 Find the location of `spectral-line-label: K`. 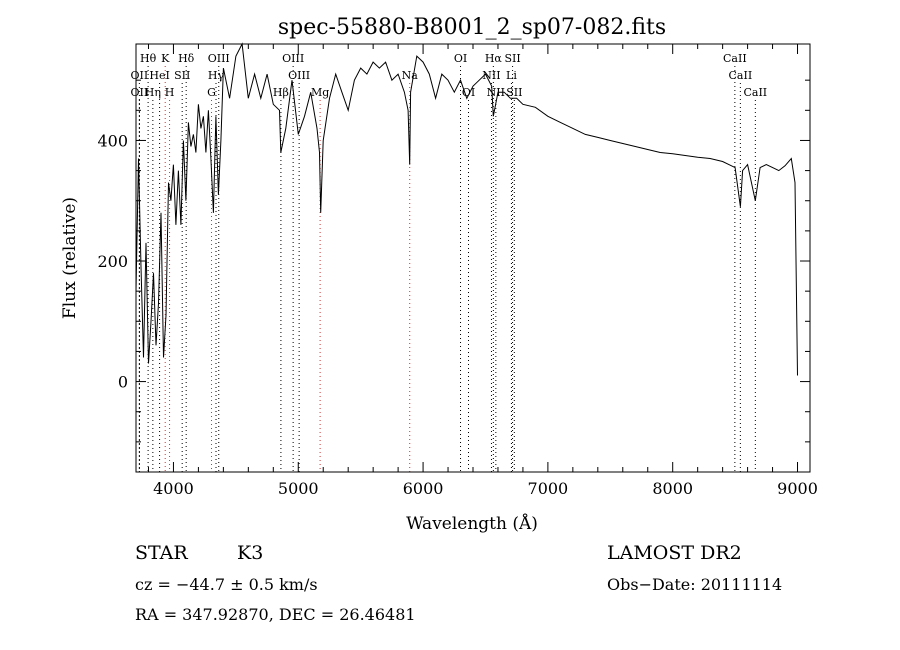

spectral-line-label: K is located at coordinates (165, 58).